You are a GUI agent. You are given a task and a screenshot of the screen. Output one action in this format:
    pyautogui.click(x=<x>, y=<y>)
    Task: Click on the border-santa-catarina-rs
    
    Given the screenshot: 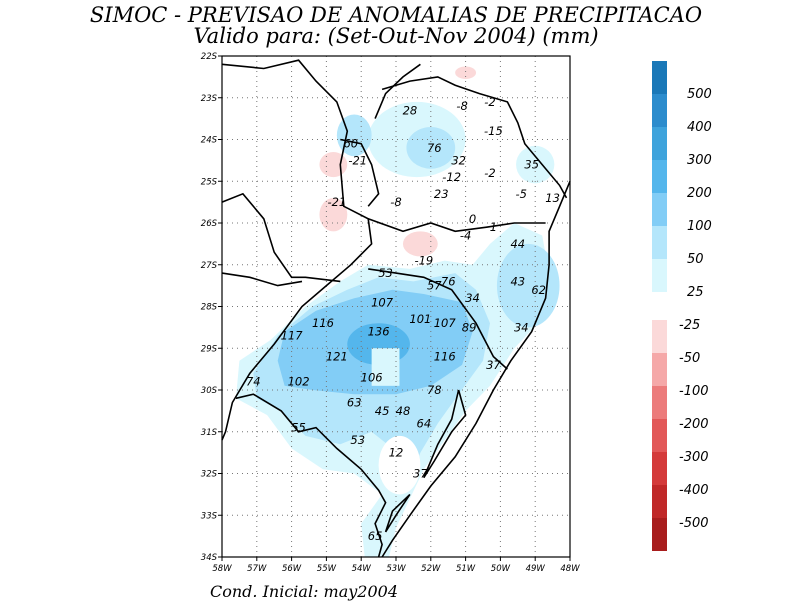 What is the action you would take?
    pyautogui.click(x=438, y=319)
    